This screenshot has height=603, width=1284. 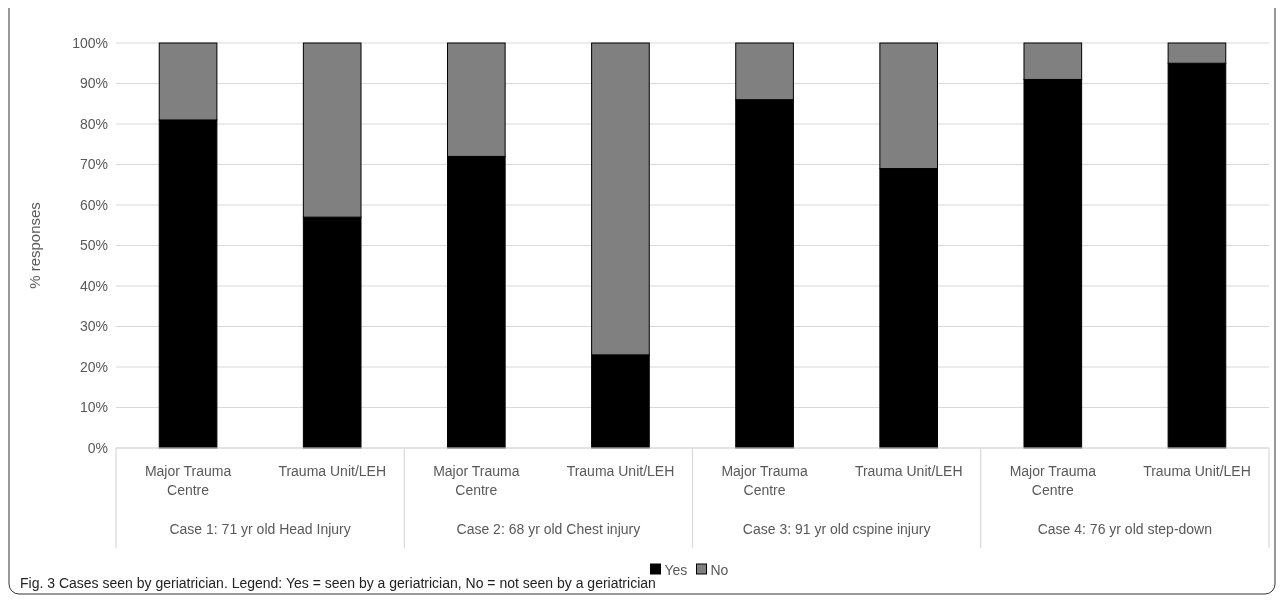 I want to click on y-tick-label: 80%, so click(x=93, y=123).